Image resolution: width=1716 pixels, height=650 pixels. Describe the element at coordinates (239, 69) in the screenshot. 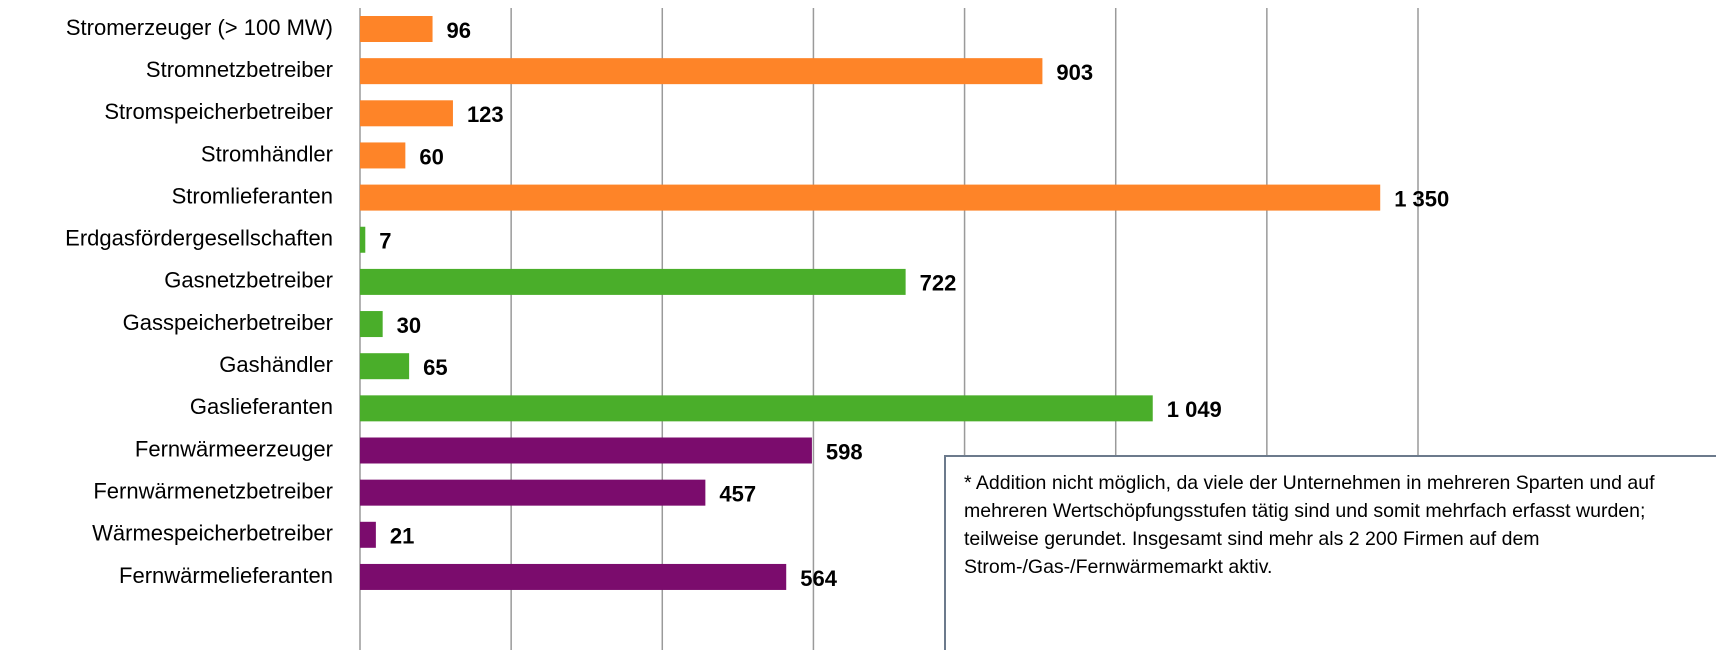

I see `y-tick-label: Stromnetzbetreiber` at that location.